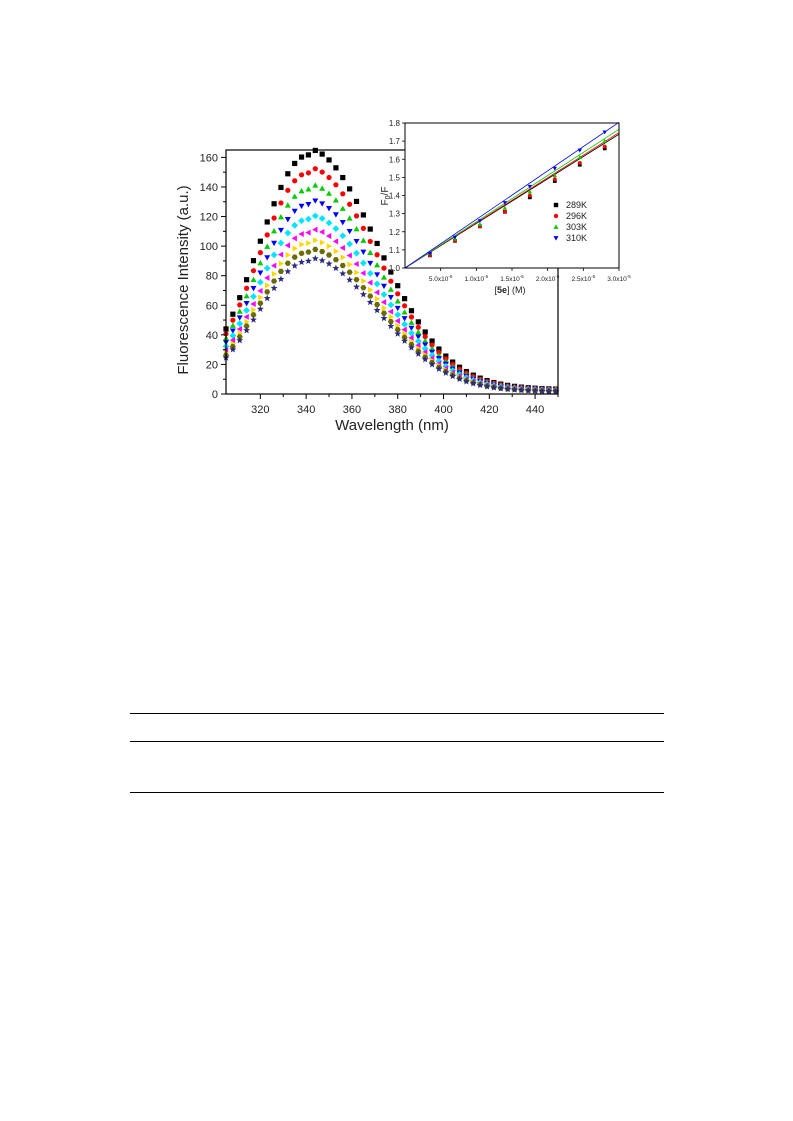 The image size is (793, 1121). Describe the element at coordinates (395, 141) in the screenshot. I see `inset-y-tick-label: 1.7` at that location.